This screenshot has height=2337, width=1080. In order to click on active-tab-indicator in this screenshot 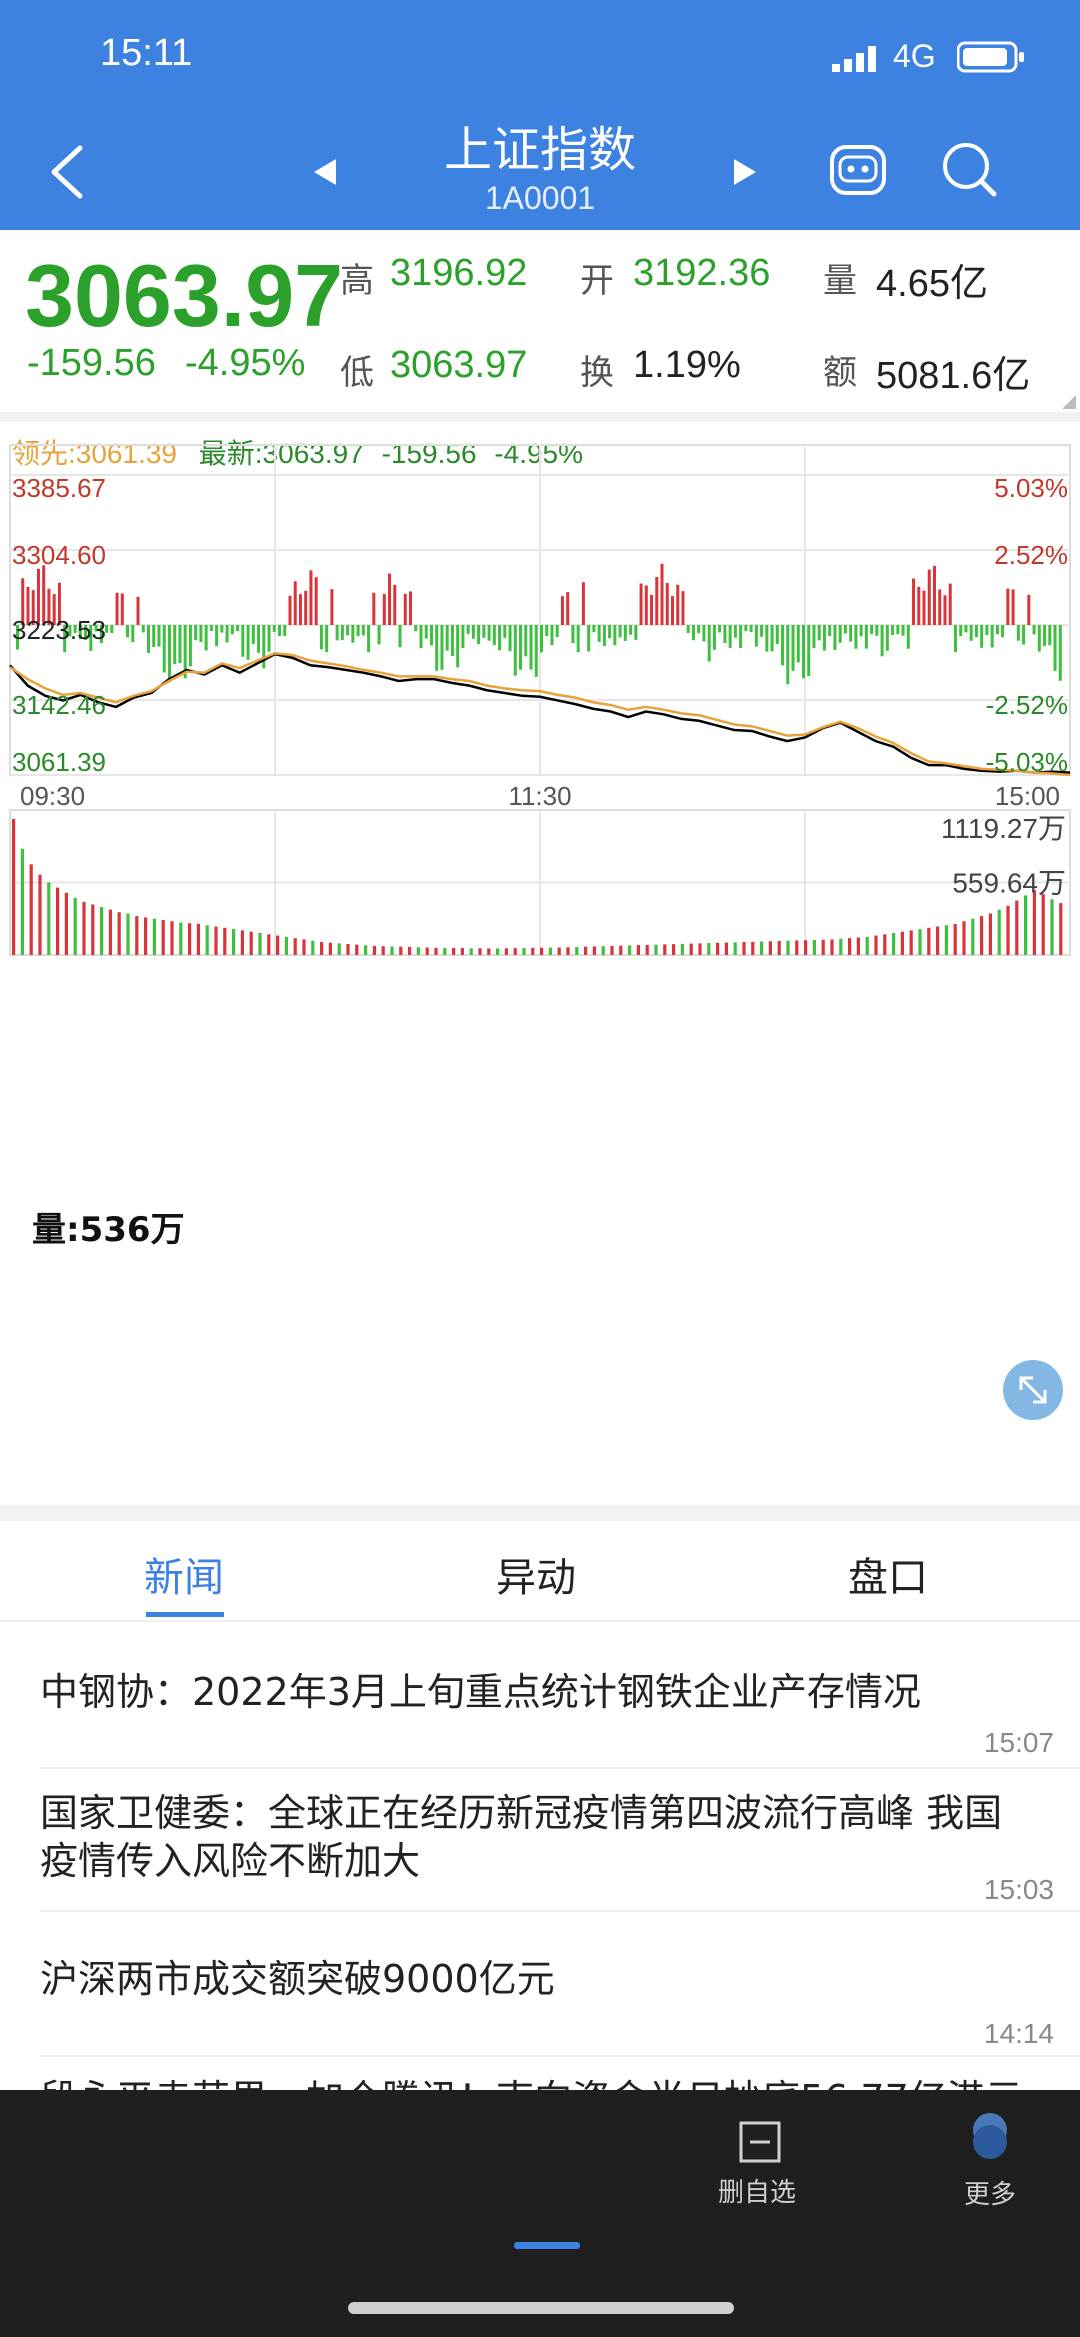, I will do `click(185, 1614)`.